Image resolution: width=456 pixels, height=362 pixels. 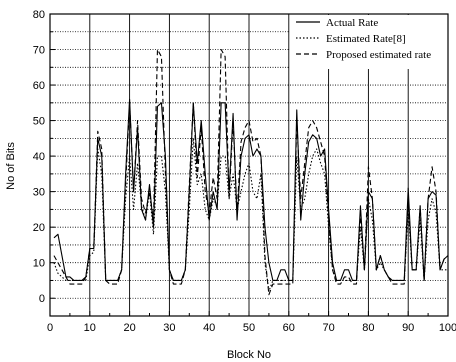 I want to click on legend-box, so click(x=368, y=42).